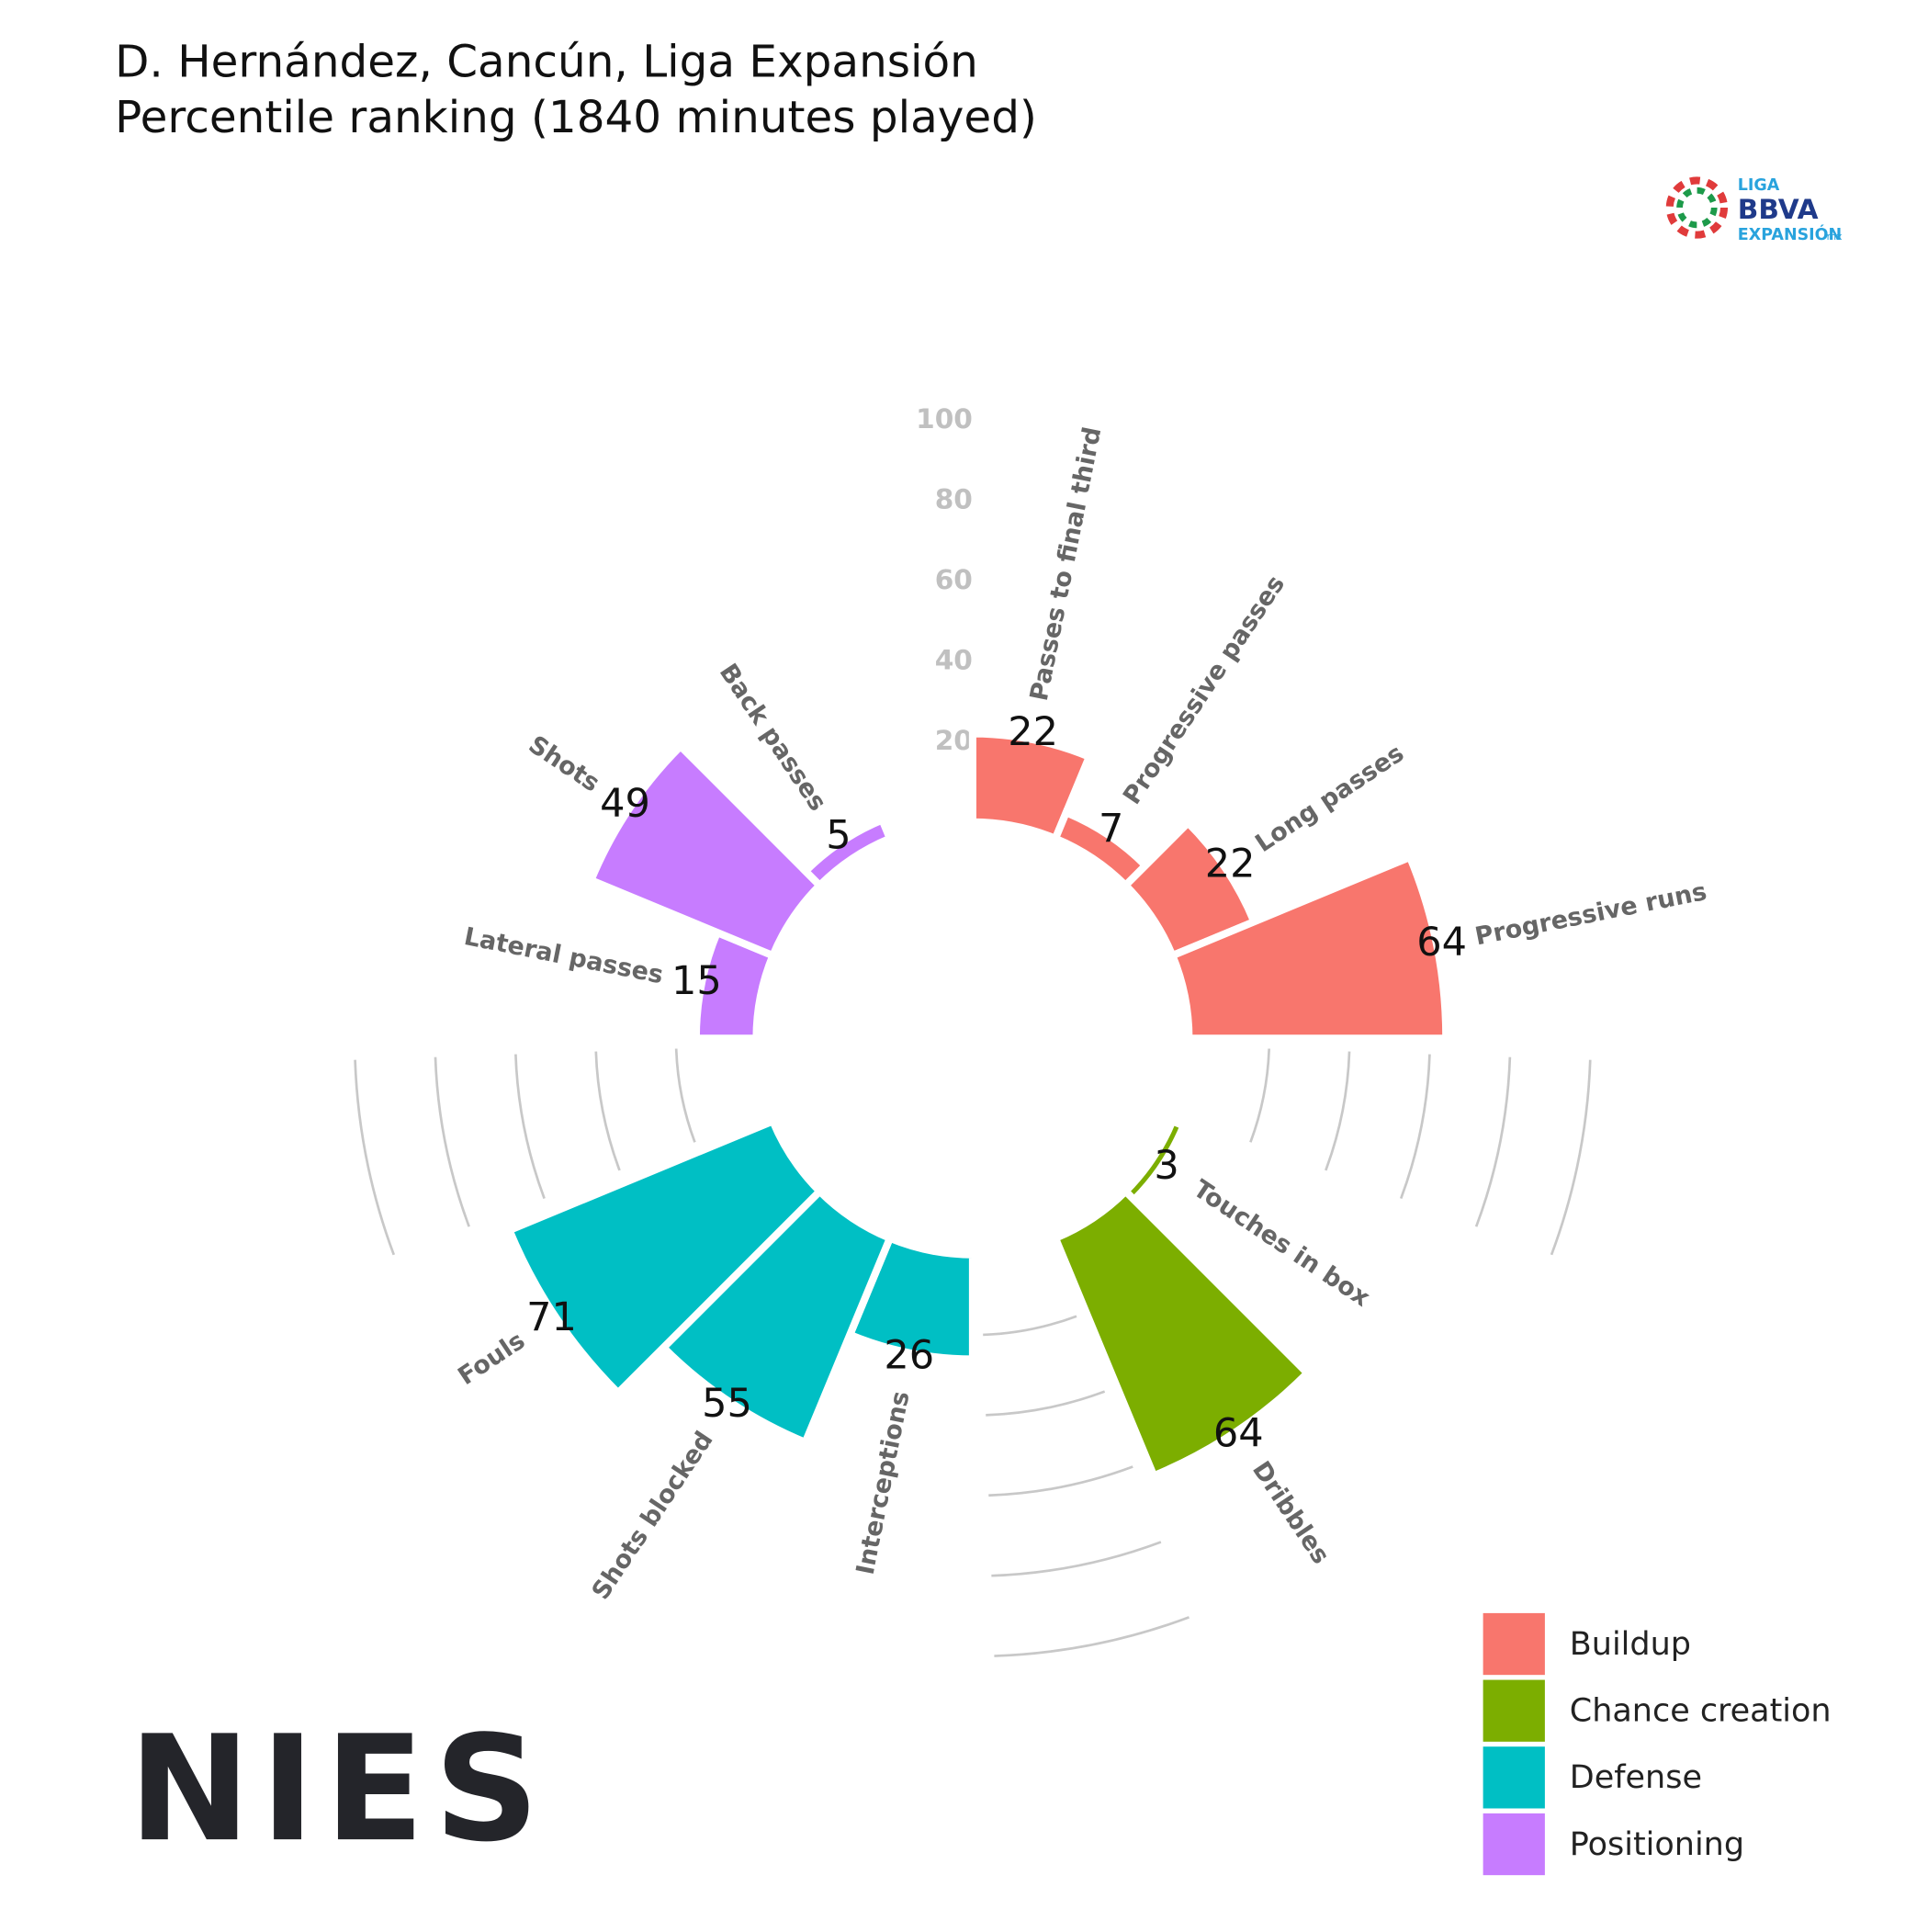  I want to click on value-label: 55, so click(727, 1404).